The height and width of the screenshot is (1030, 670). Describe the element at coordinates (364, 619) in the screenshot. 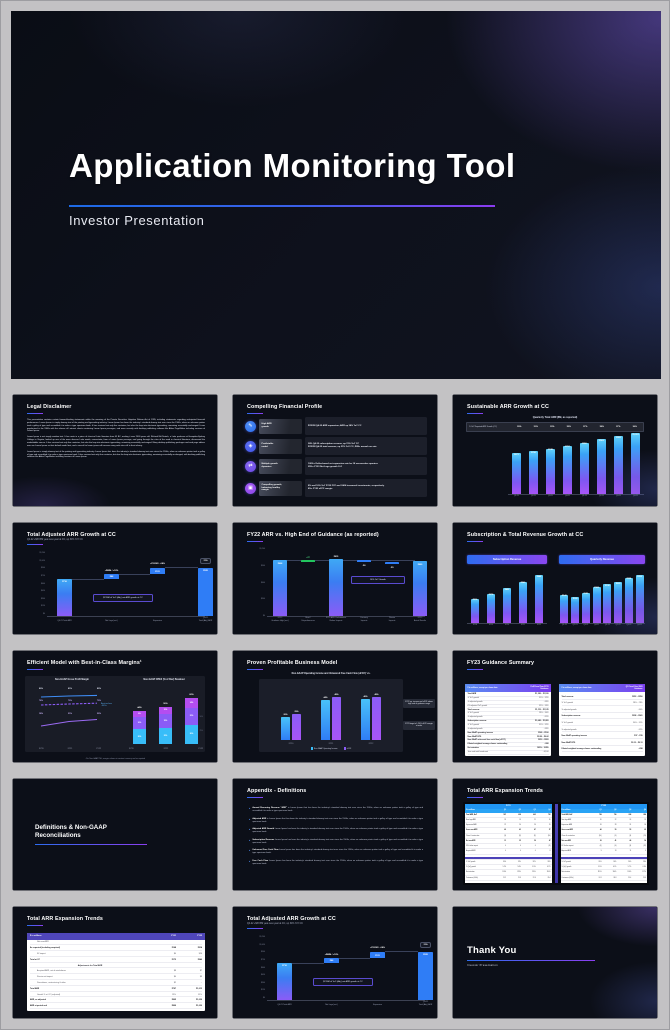

I see `x-label: Currency Impacts` at that location.